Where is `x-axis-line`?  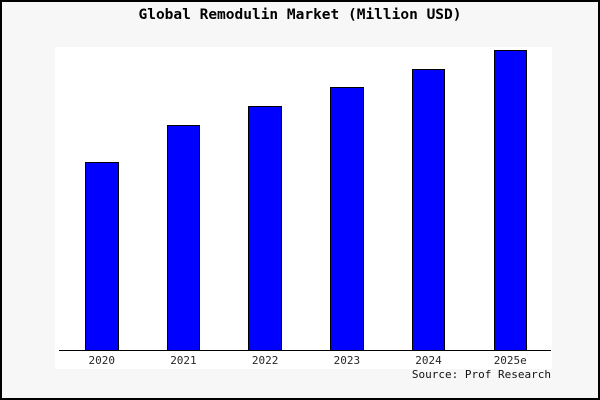
x-axis-line is located at coordinates (305, 351).